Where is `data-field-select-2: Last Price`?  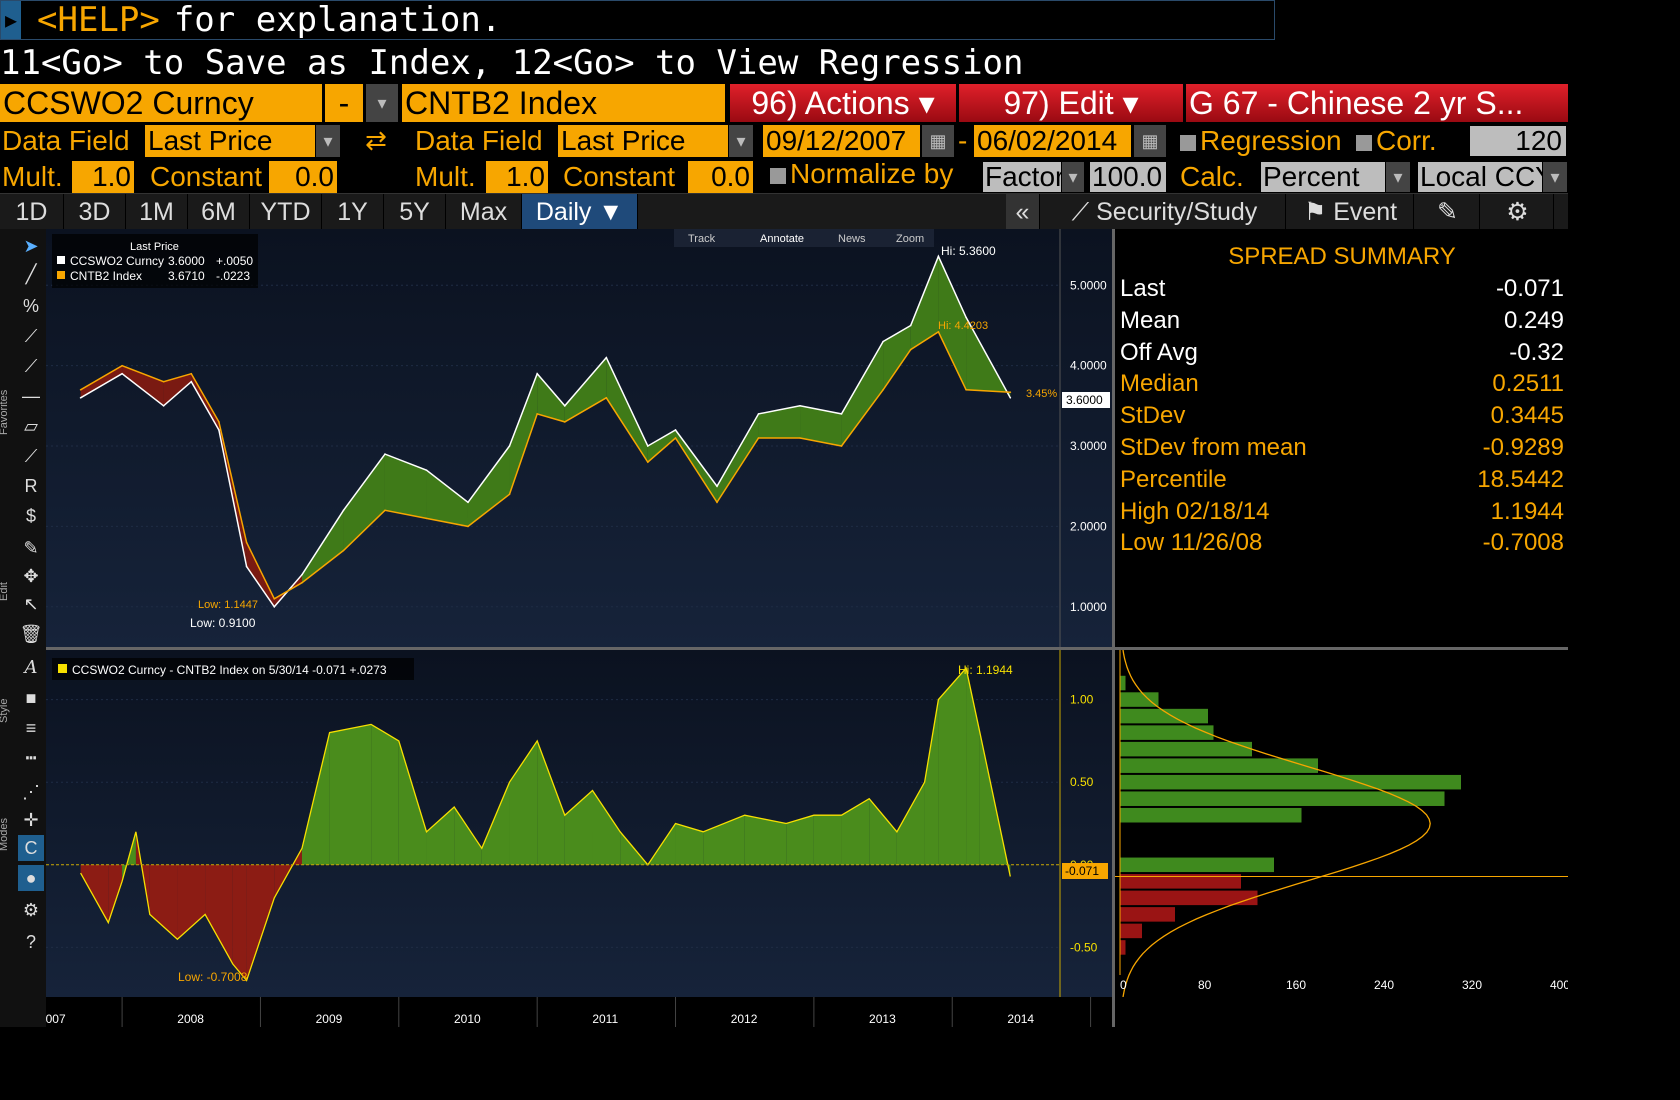
data-field-select-2: Last Price is located at coordinates (643, 141).